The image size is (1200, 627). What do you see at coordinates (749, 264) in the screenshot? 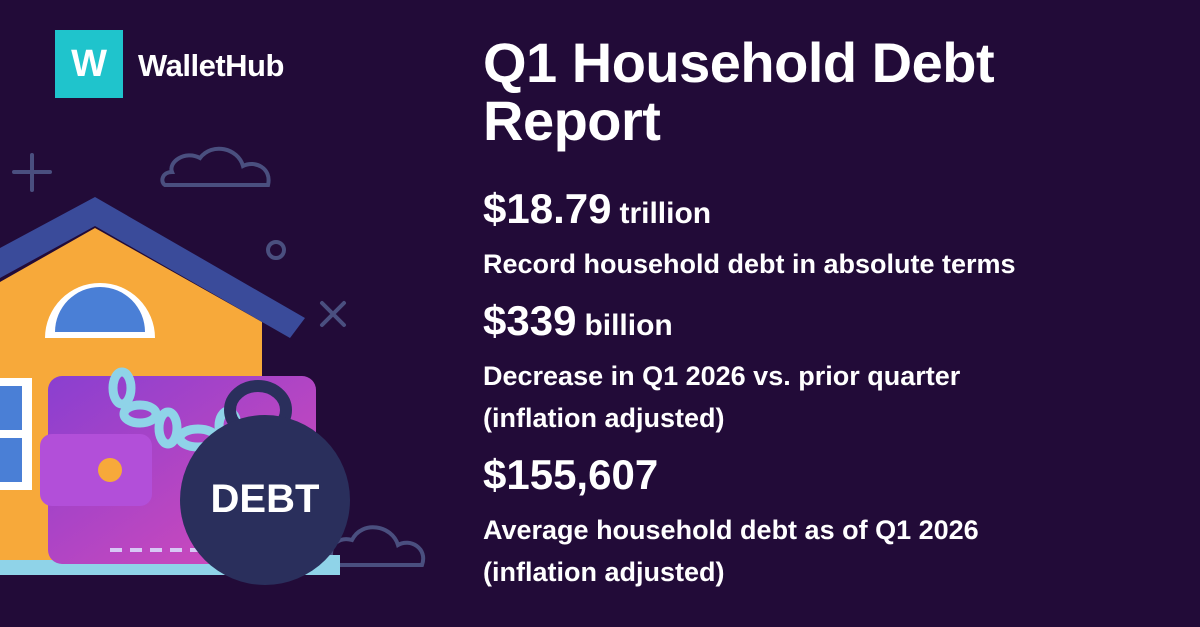
I see `stat-description: Record household debt in absolute terms` at bounding box center [749, 264].